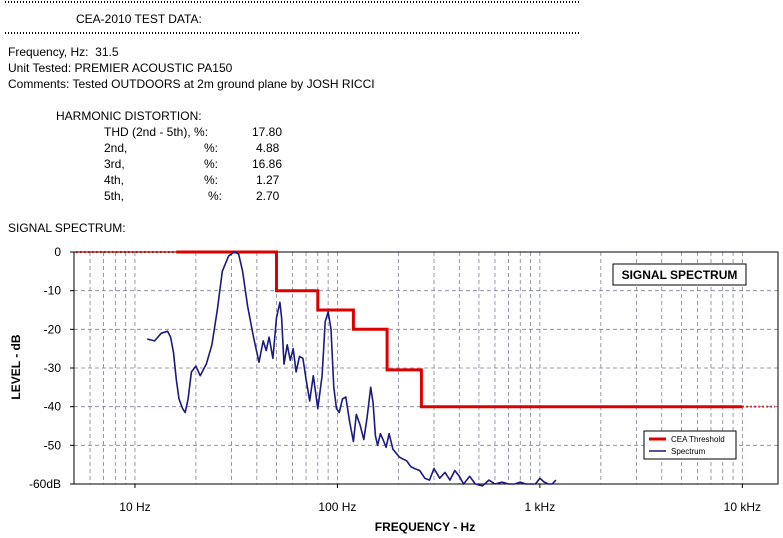  I want to click on separator-bottom, so click(292, 33).